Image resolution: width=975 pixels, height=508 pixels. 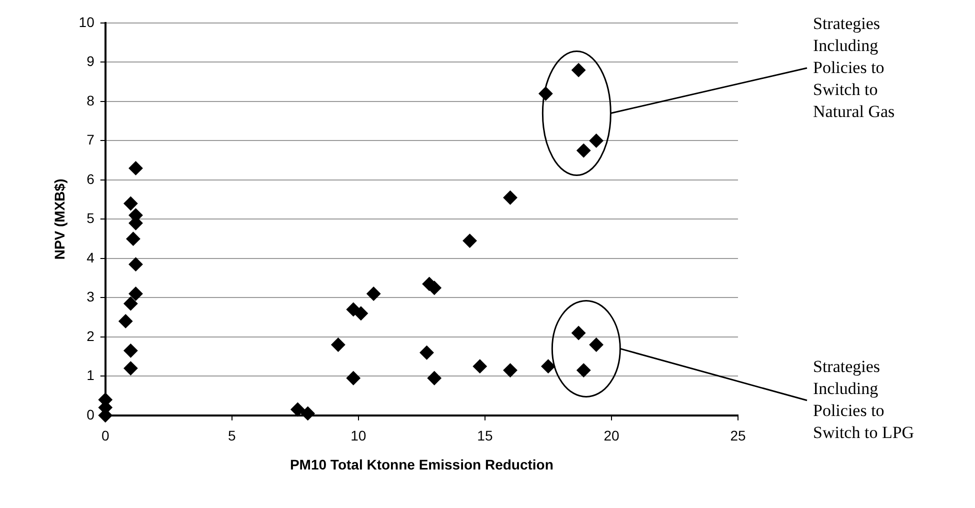 What do you see at coordinates (90, 296) in the screenshot?
I see `y-tick-label: 3` at bounding box center [90, 296].